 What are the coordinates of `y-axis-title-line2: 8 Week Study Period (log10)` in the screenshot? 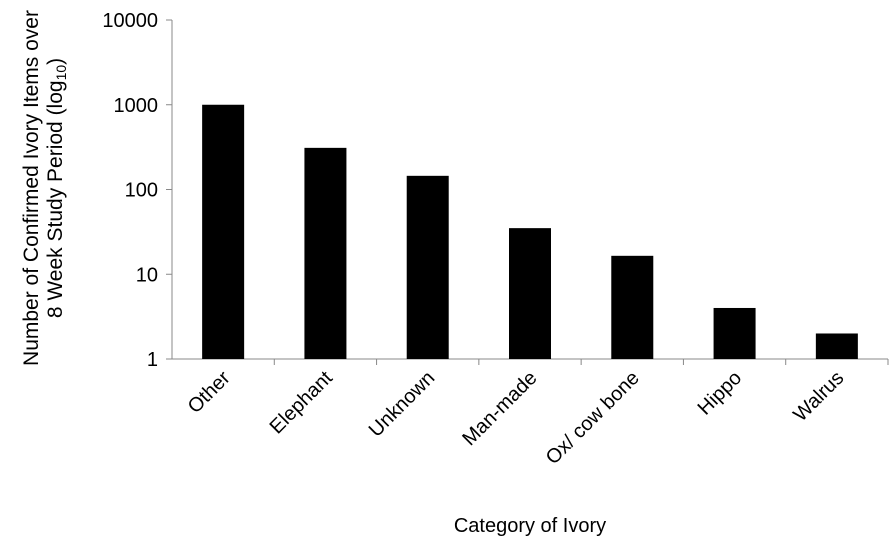 It's located at (56, 188).